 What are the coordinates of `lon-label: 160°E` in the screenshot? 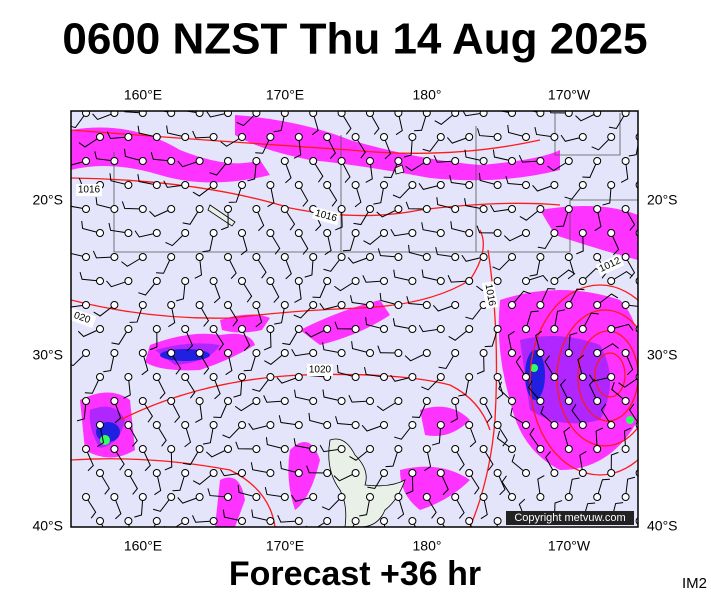 It's located at (143, 546).